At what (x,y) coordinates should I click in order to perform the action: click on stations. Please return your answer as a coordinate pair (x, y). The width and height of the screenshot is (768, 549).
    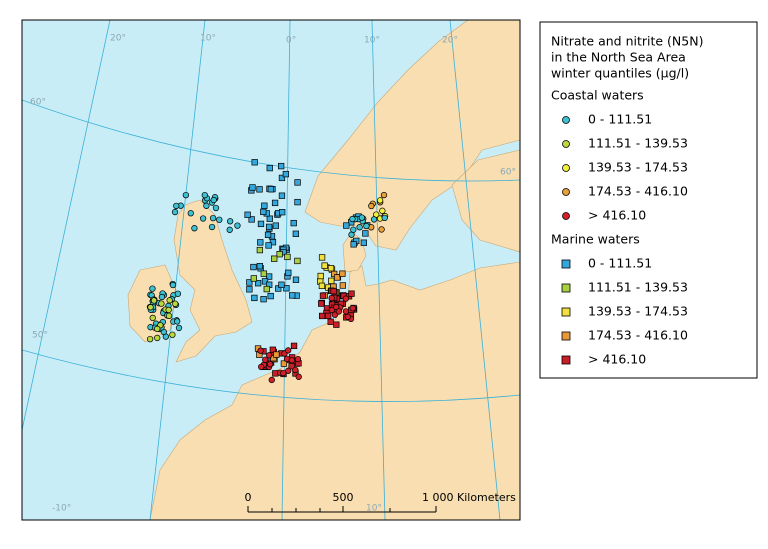
    Looking at the image, I should click on (267, 271).